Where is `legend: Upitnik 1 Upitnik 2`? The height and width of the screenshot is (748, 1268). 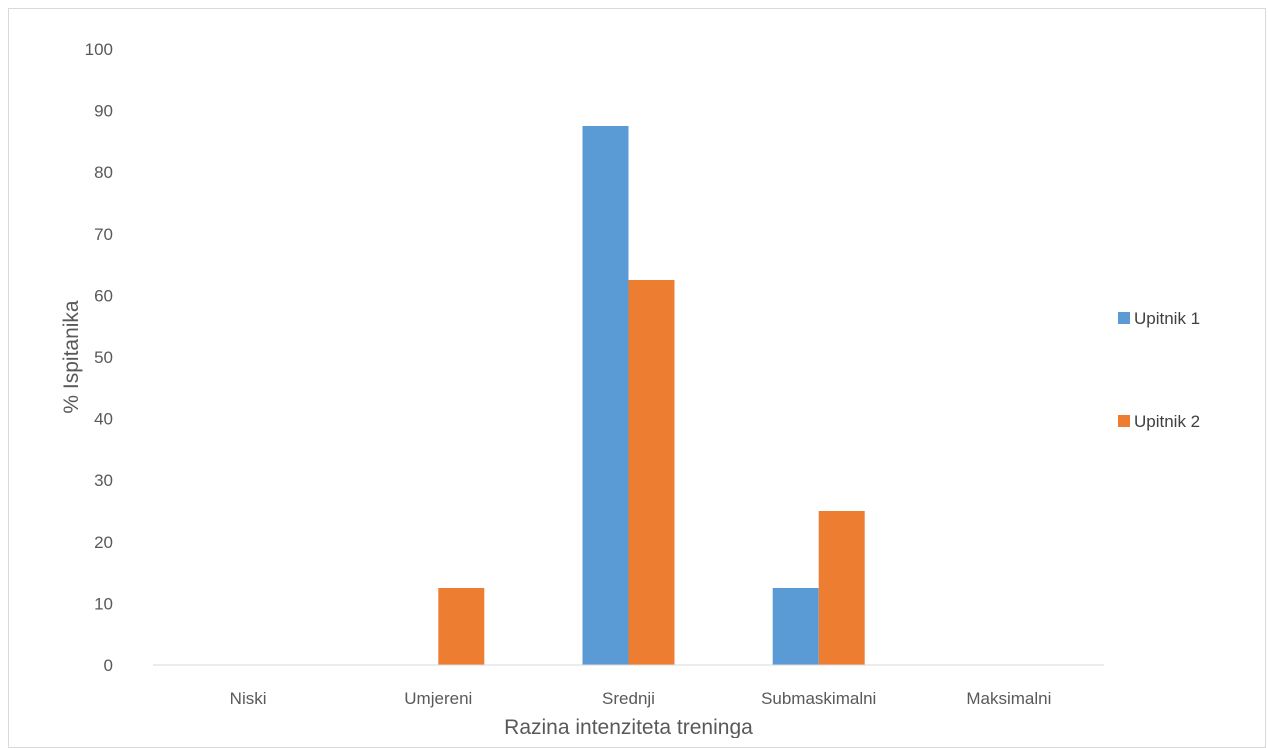 legend: Upitnik 1 Upitnik 2 is located at coordinates (1159, 370).